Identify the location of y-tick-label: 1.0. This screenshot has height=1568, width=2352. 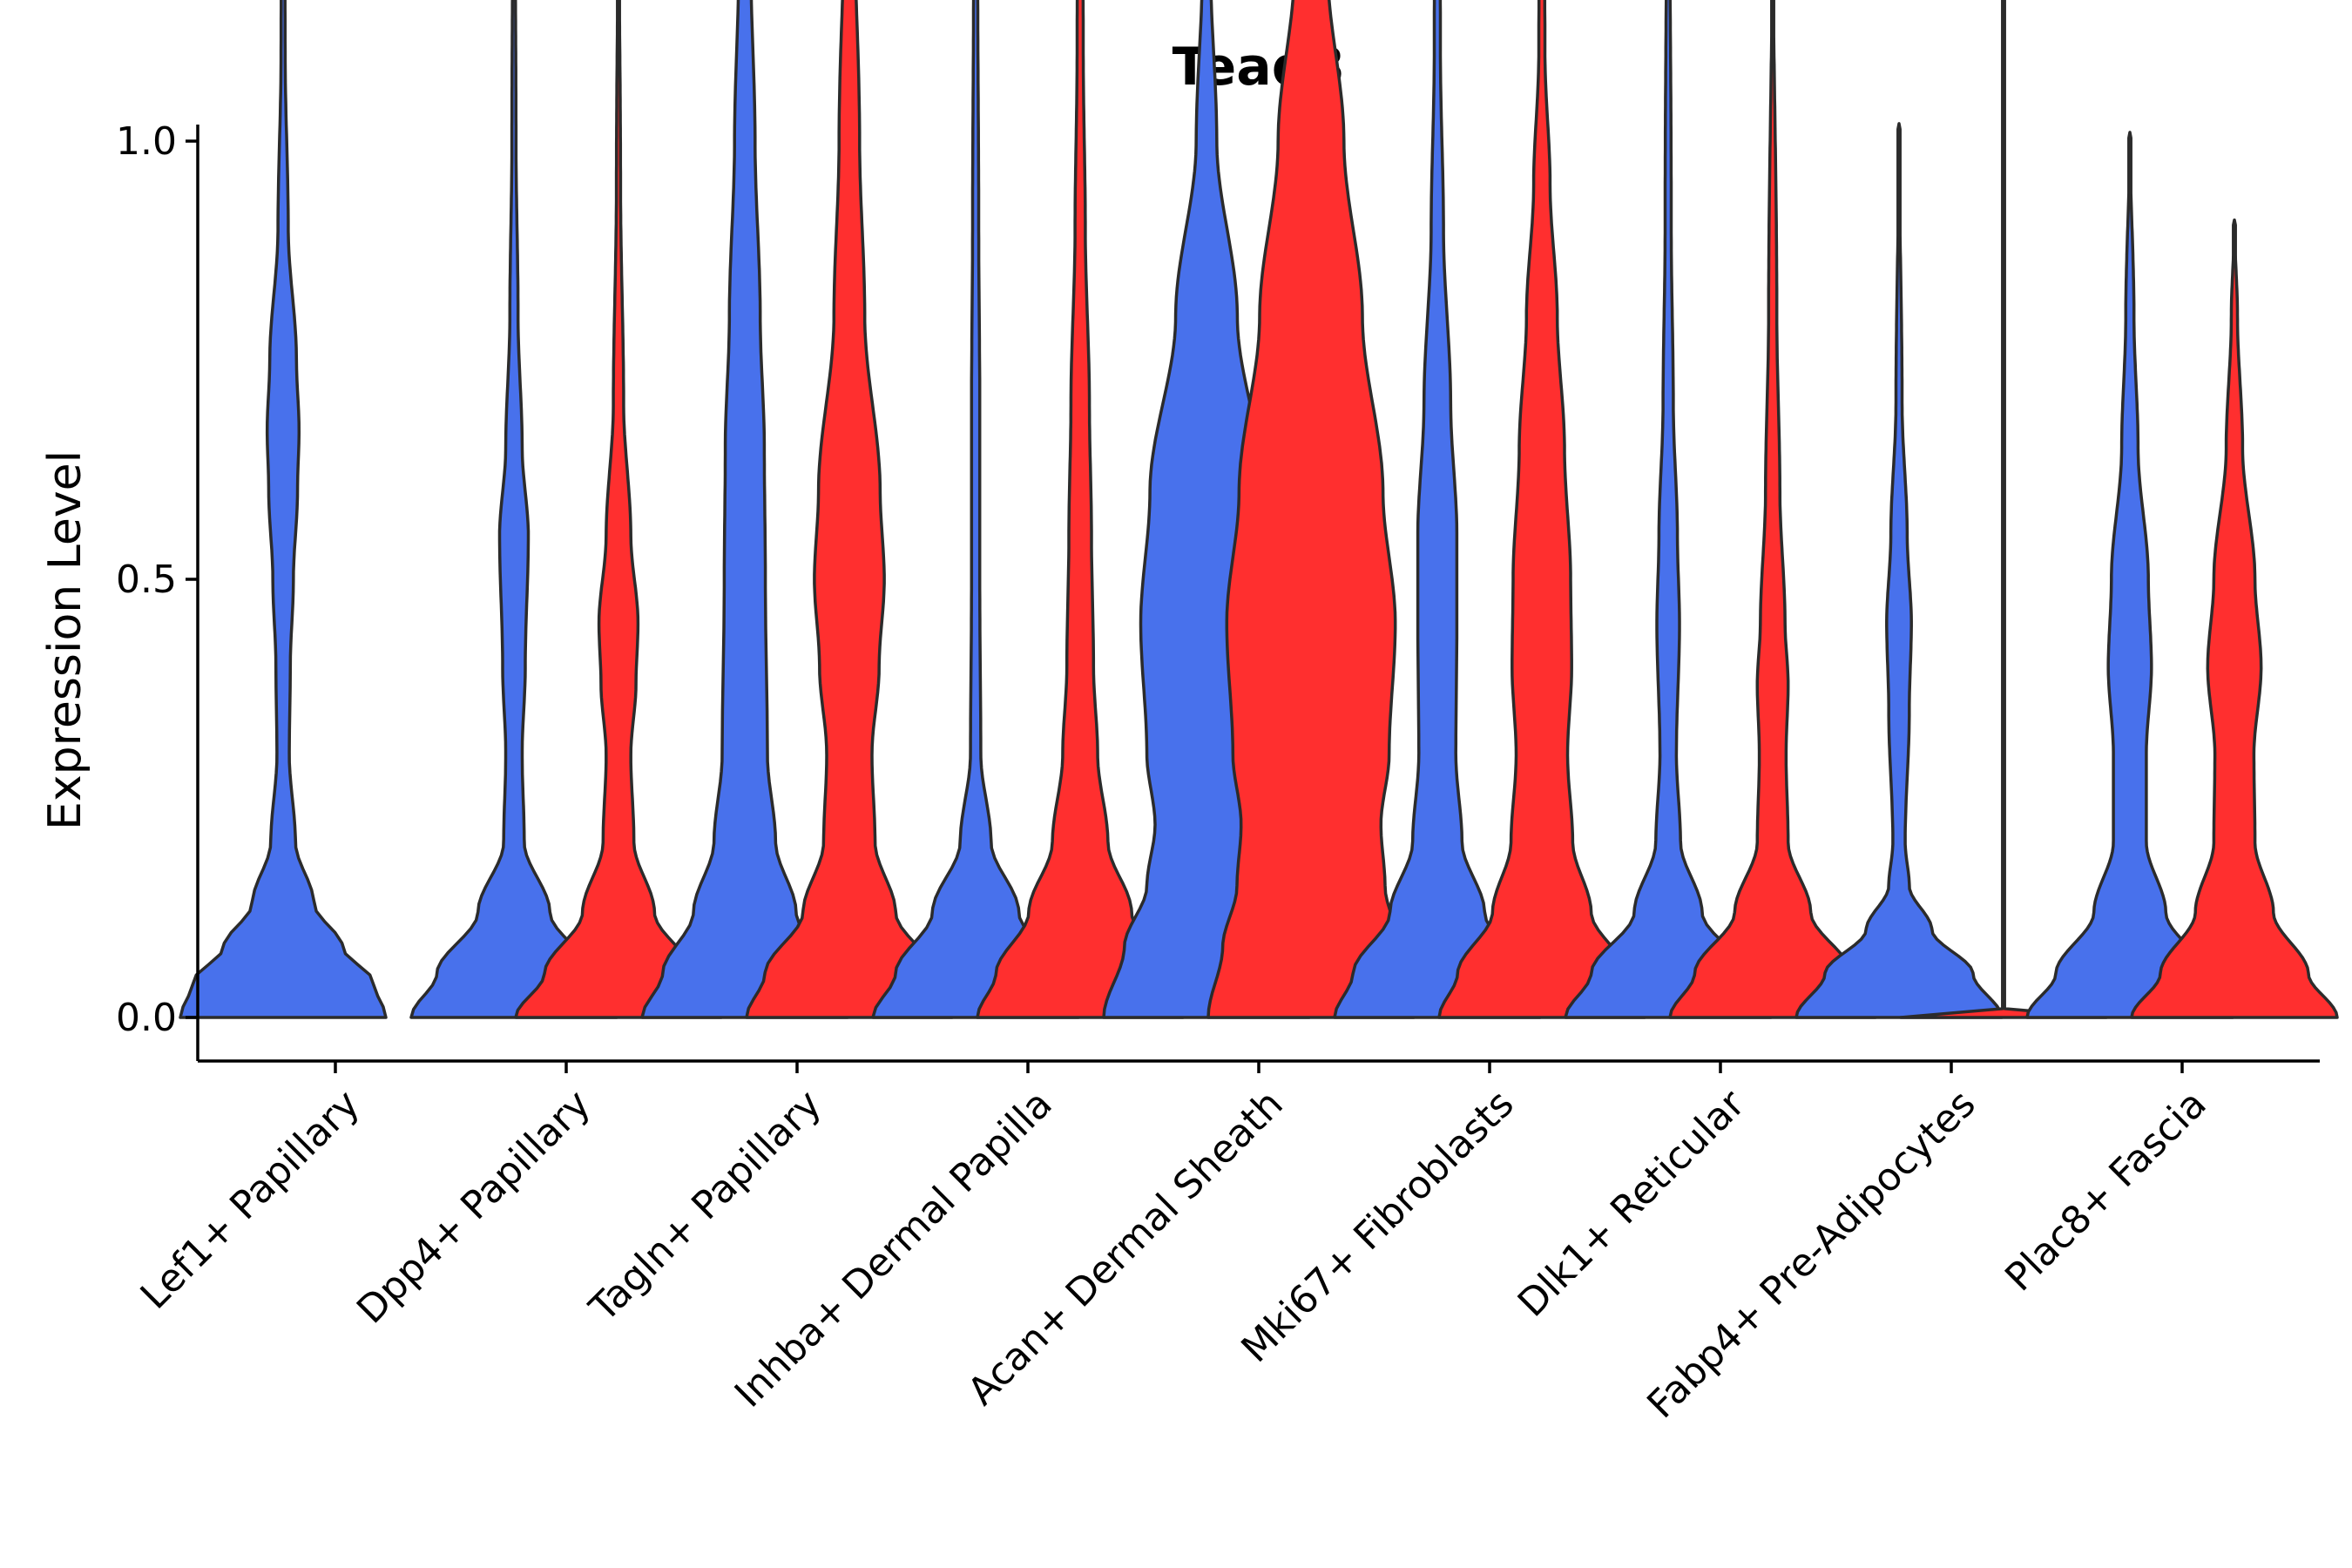
(146, 141).